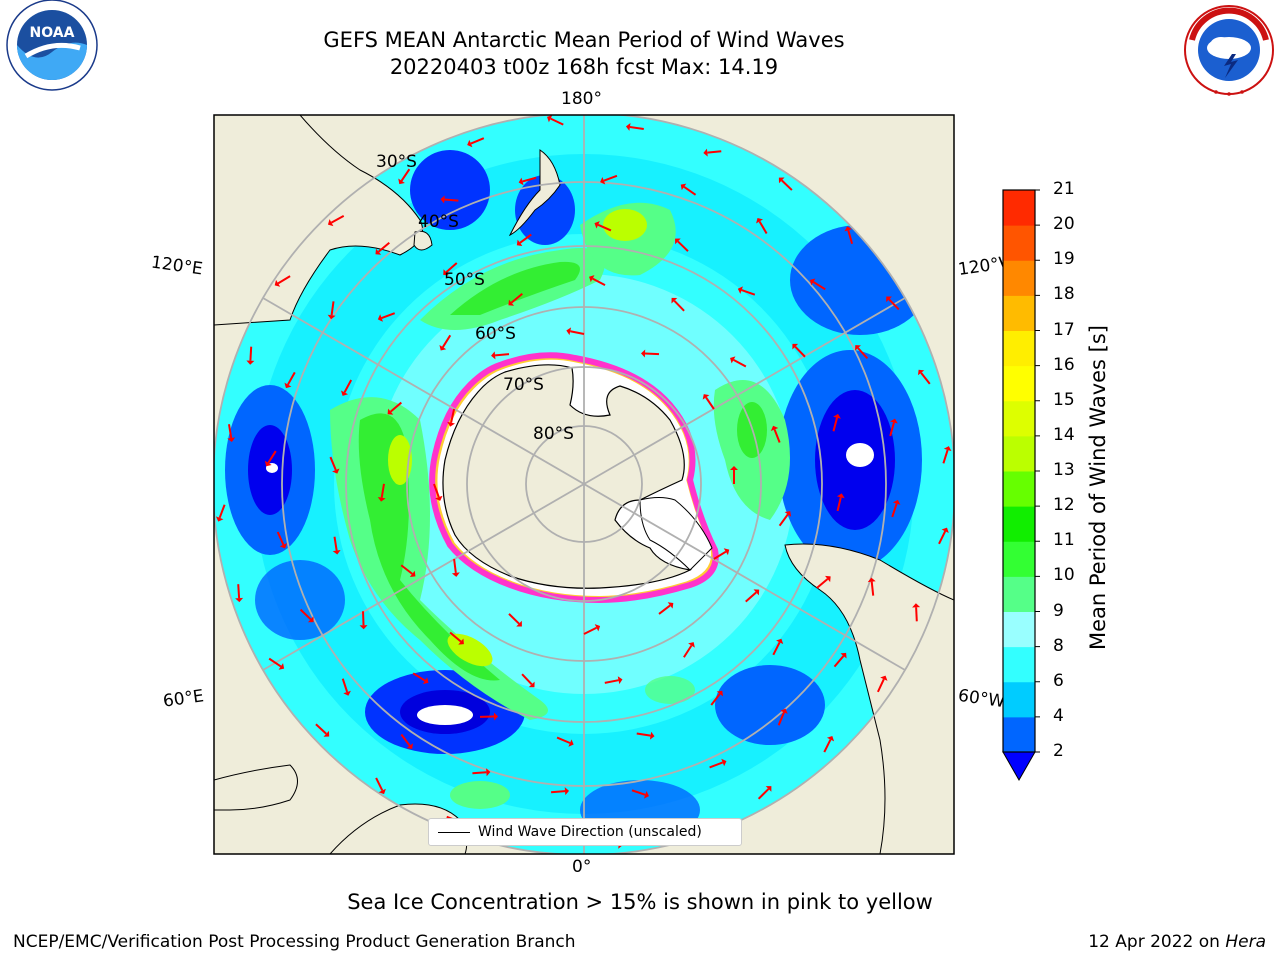  What do you see at coordinates (454, 832) in the screenshot?
I see `legend-line-swatch` at bounding box center [454, 832].